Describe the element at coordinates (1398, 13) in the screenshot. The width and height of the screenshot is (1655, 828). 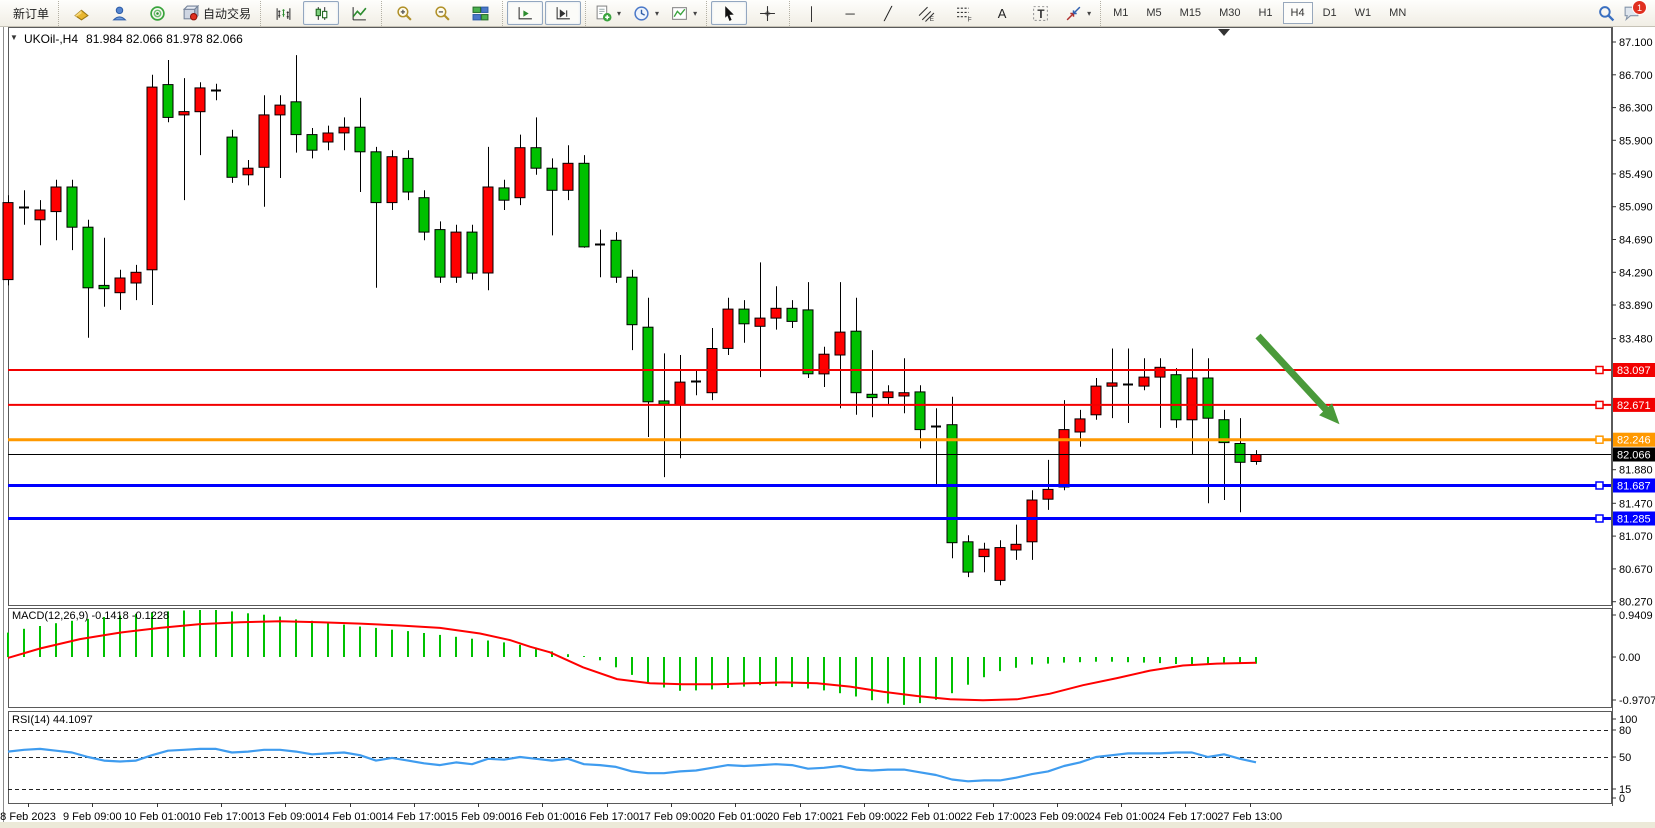
I see `timeframe-mn: MN` at that location.